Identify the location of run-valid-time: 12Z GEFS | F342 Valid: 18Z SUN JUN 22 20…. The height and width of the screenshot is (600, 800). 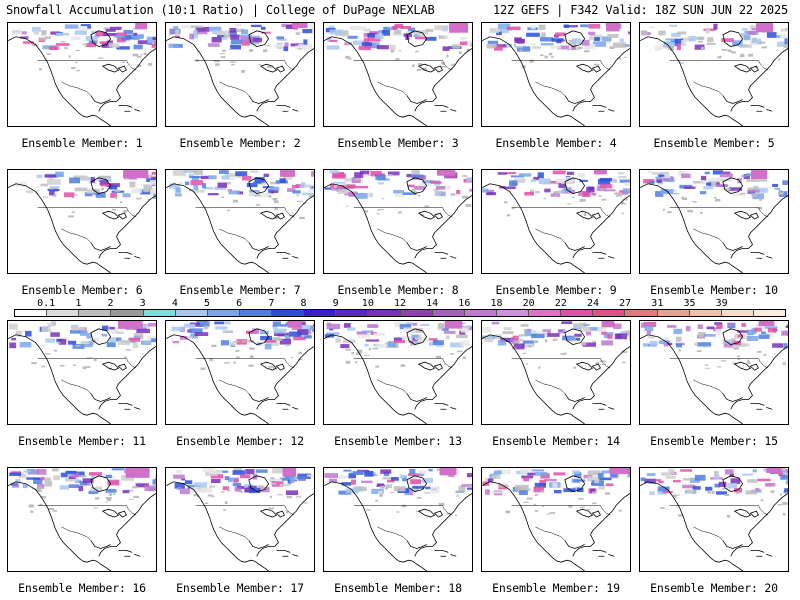
(640, 10).